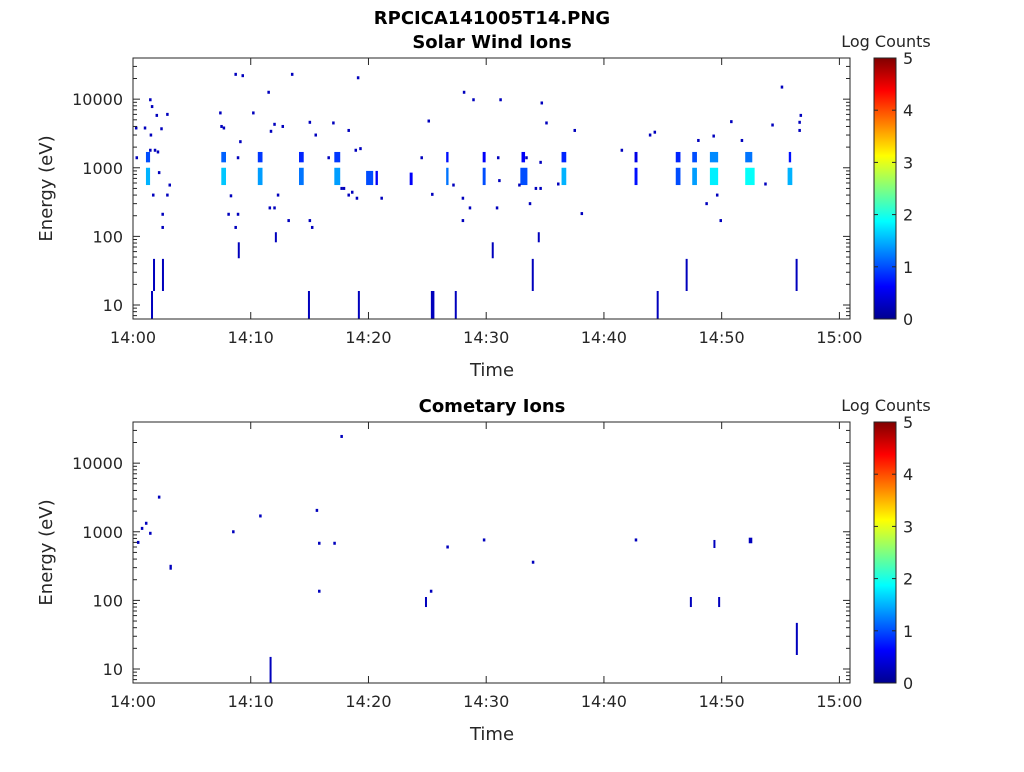  Describe the element at coordinates (722, 701) in the screenshot. I see `x-tick-label: 14:50` at that location.